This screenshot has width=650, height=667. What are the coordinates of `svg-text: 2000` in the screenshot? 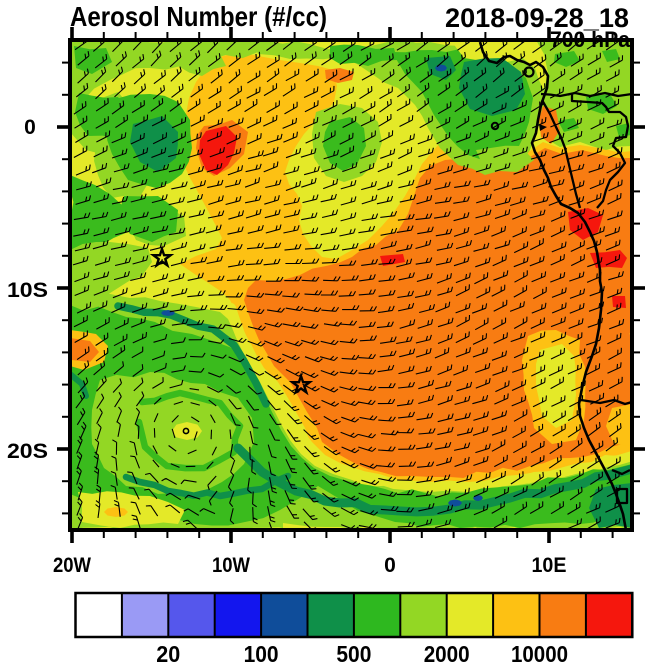 It's located at (447, 654).